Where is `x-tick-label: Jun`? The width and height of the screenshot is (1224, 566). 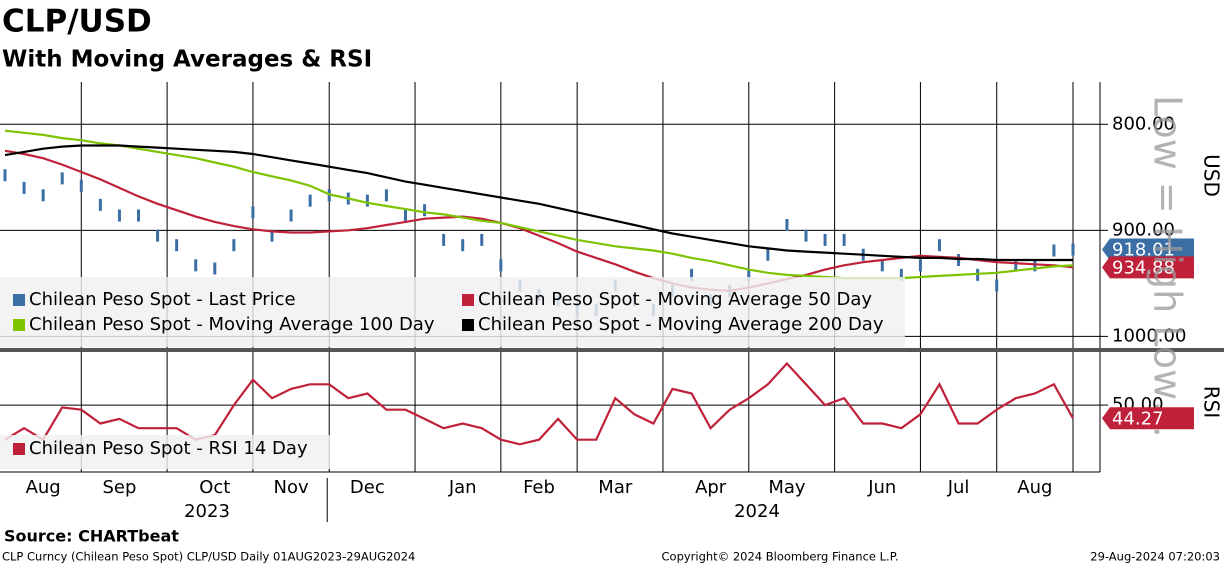 x-tick-label: Jun is located at coordinates (881, 487).